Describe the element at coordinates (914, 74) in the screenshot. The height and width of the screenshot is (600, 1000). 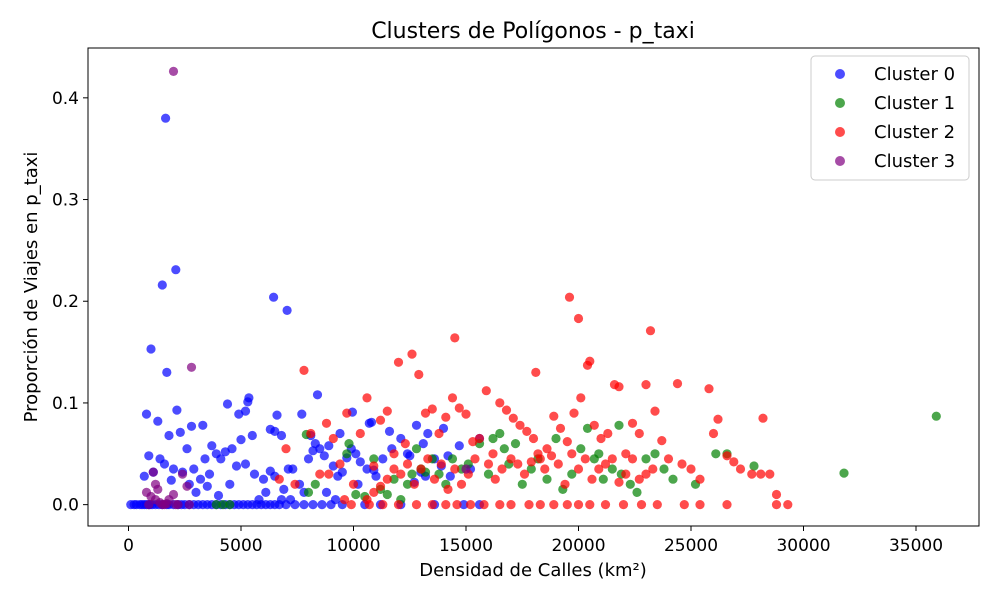
I see `legend-label: Cluster 0` at that location.